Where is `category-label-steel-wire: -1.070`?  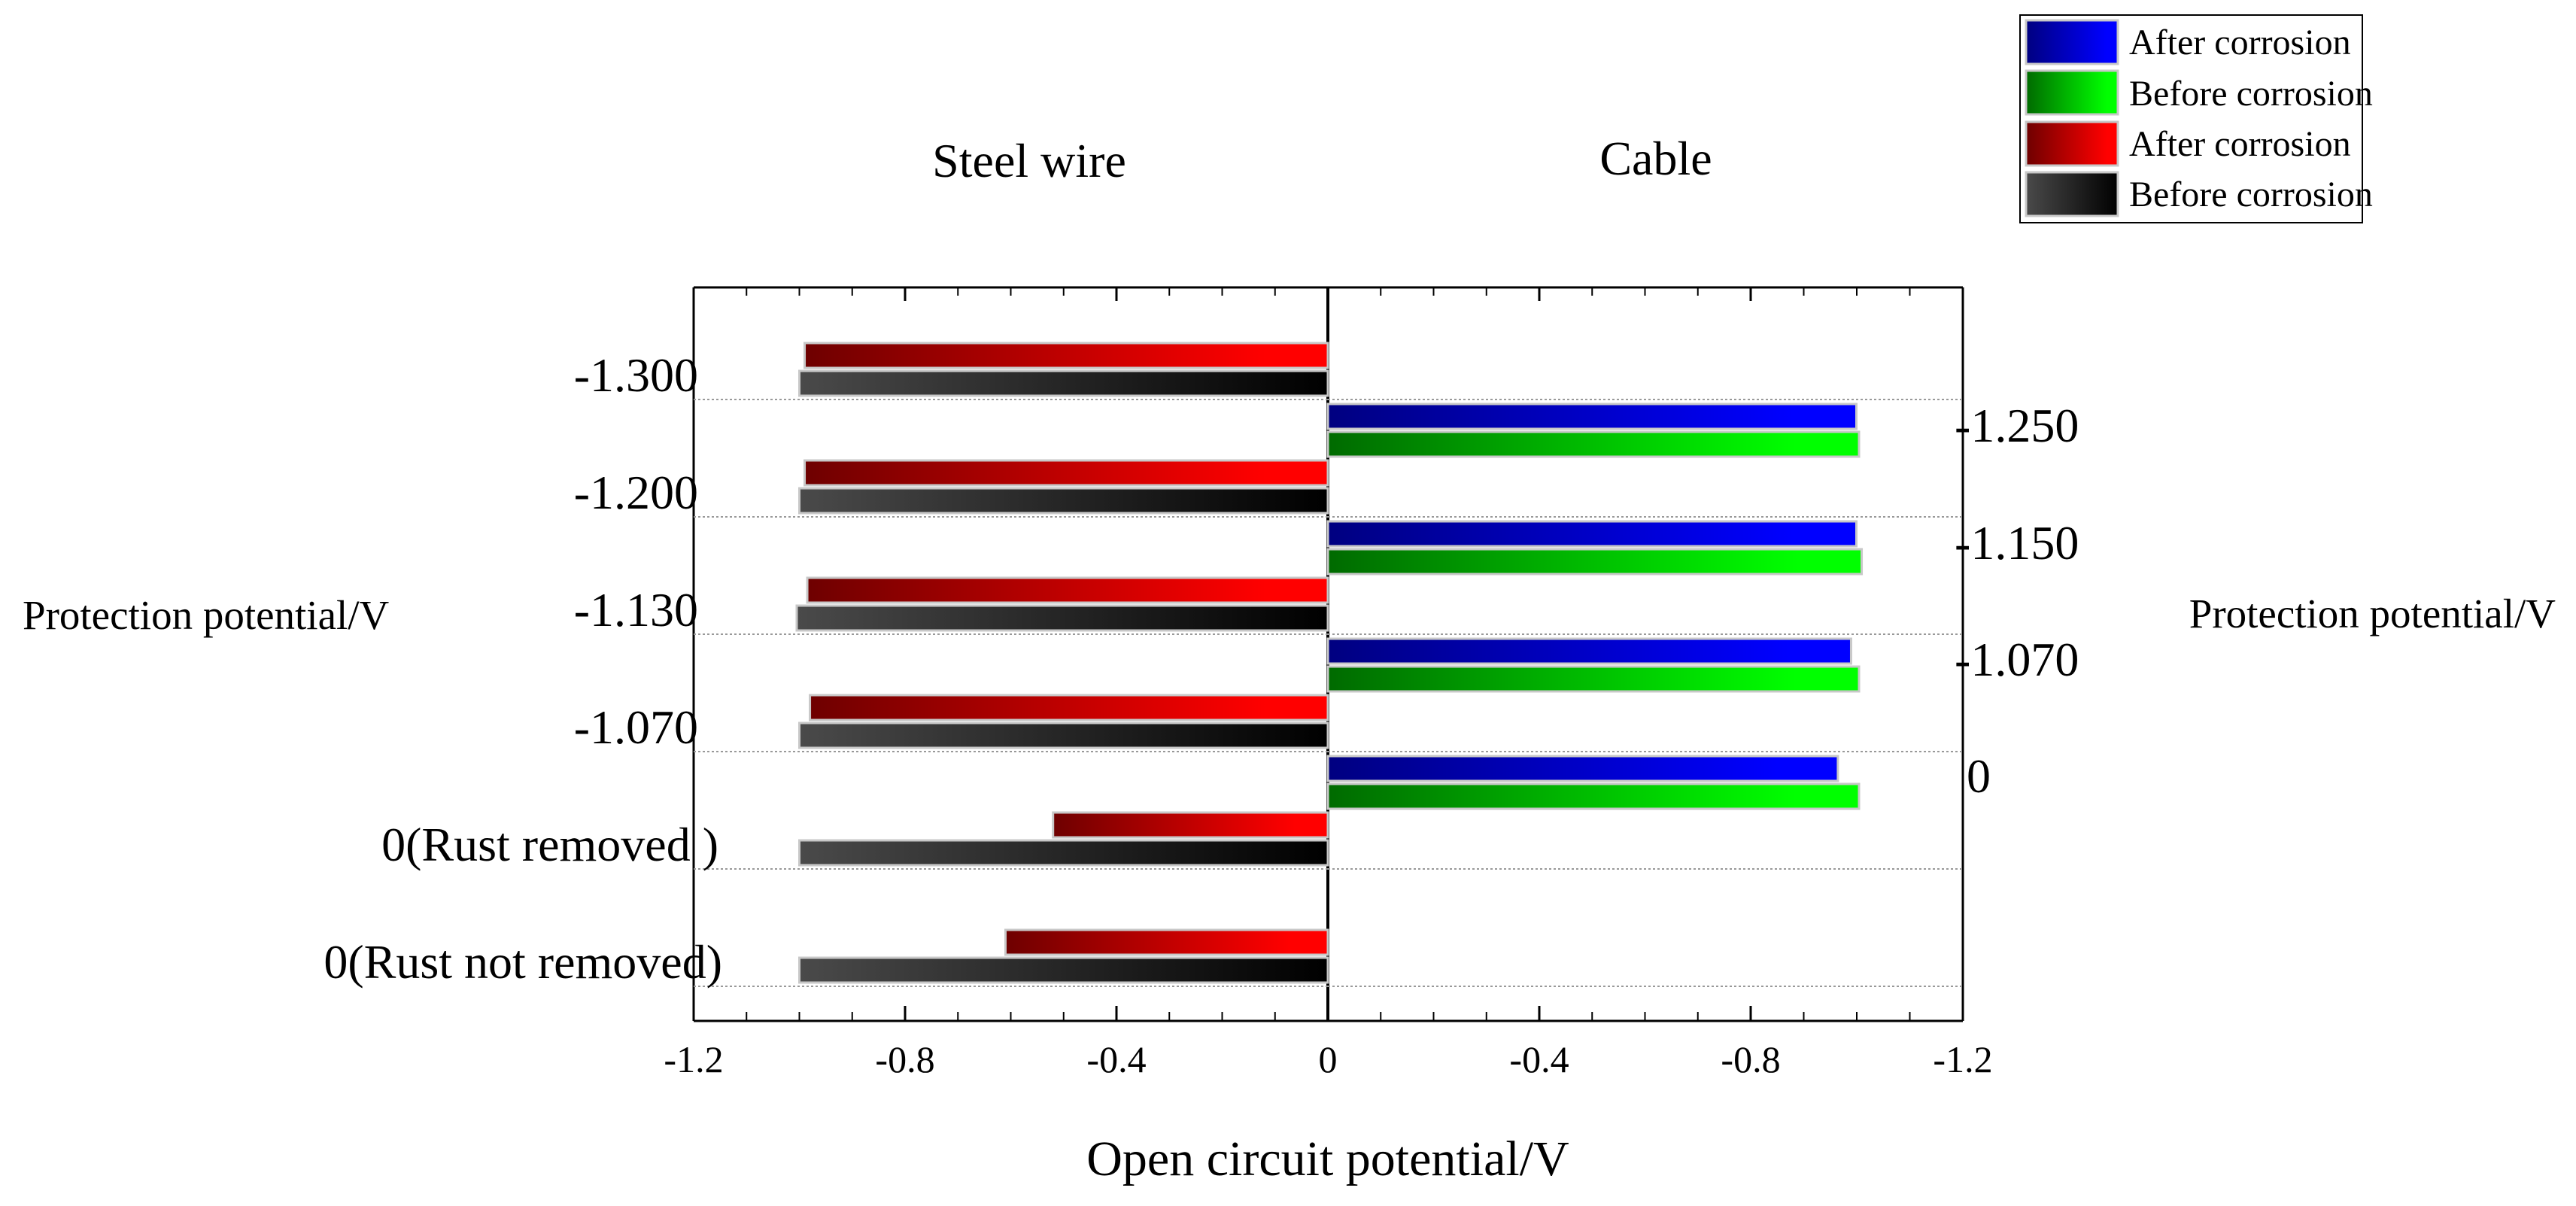
category-label-steel-wire: -1.070 is located at coordinates (636, 727).